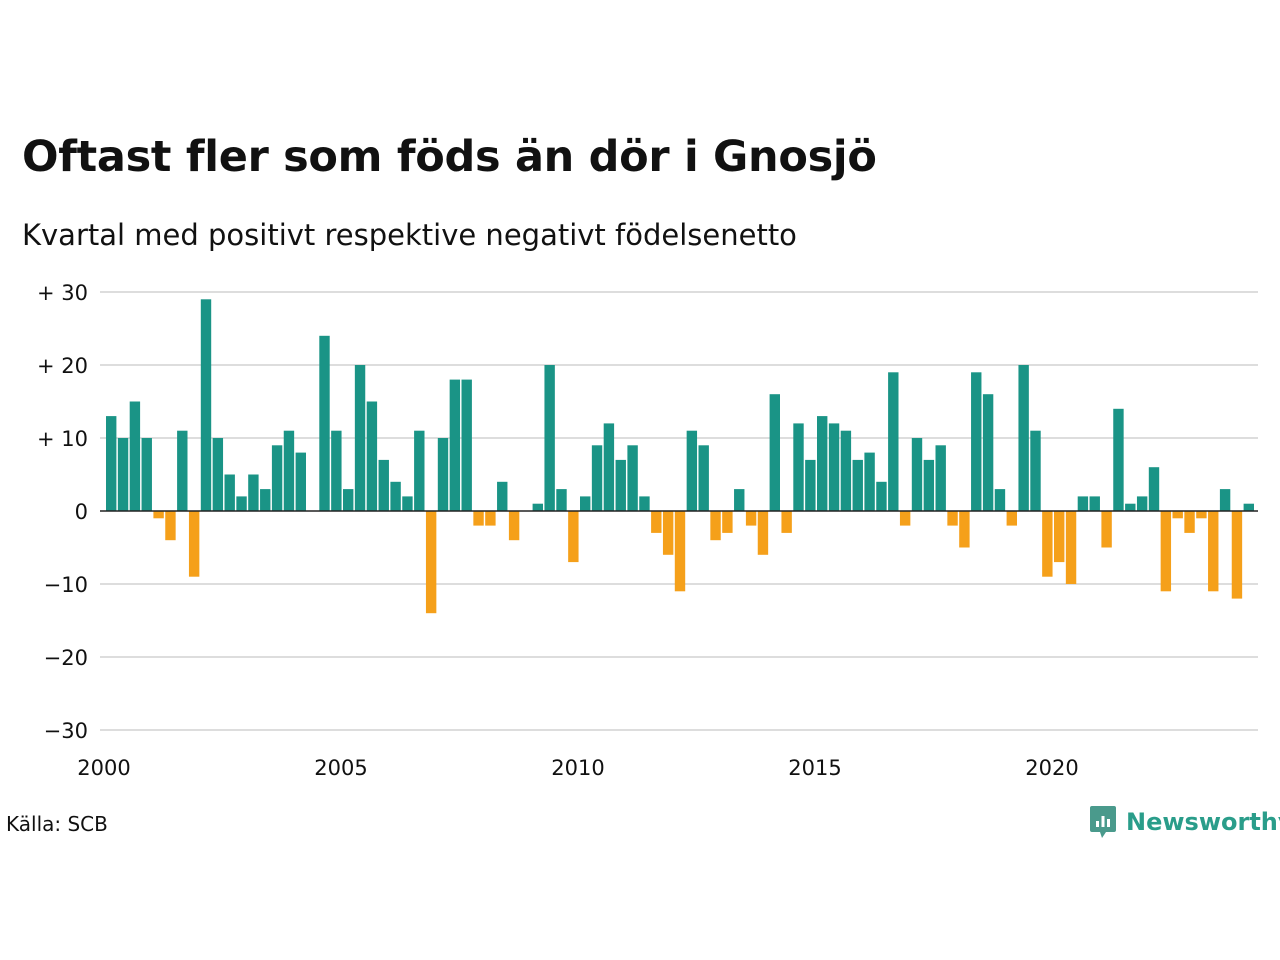 Image resolution: width=1280 pixels, height=960 pixels. What do you see at coordinates (103, 768) in the screenshot?
I see `x-tick-label: 2000` at bounding box center [103, 768].